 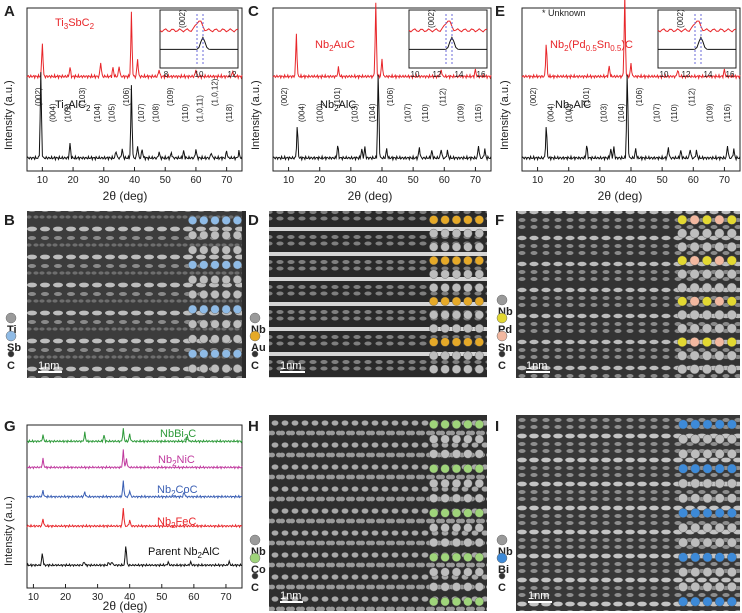 What do you see at coordinates (656, 112) in the screenshot?
I see `peak-annotation-E-7: (107)` at bounding box center [656, 112].